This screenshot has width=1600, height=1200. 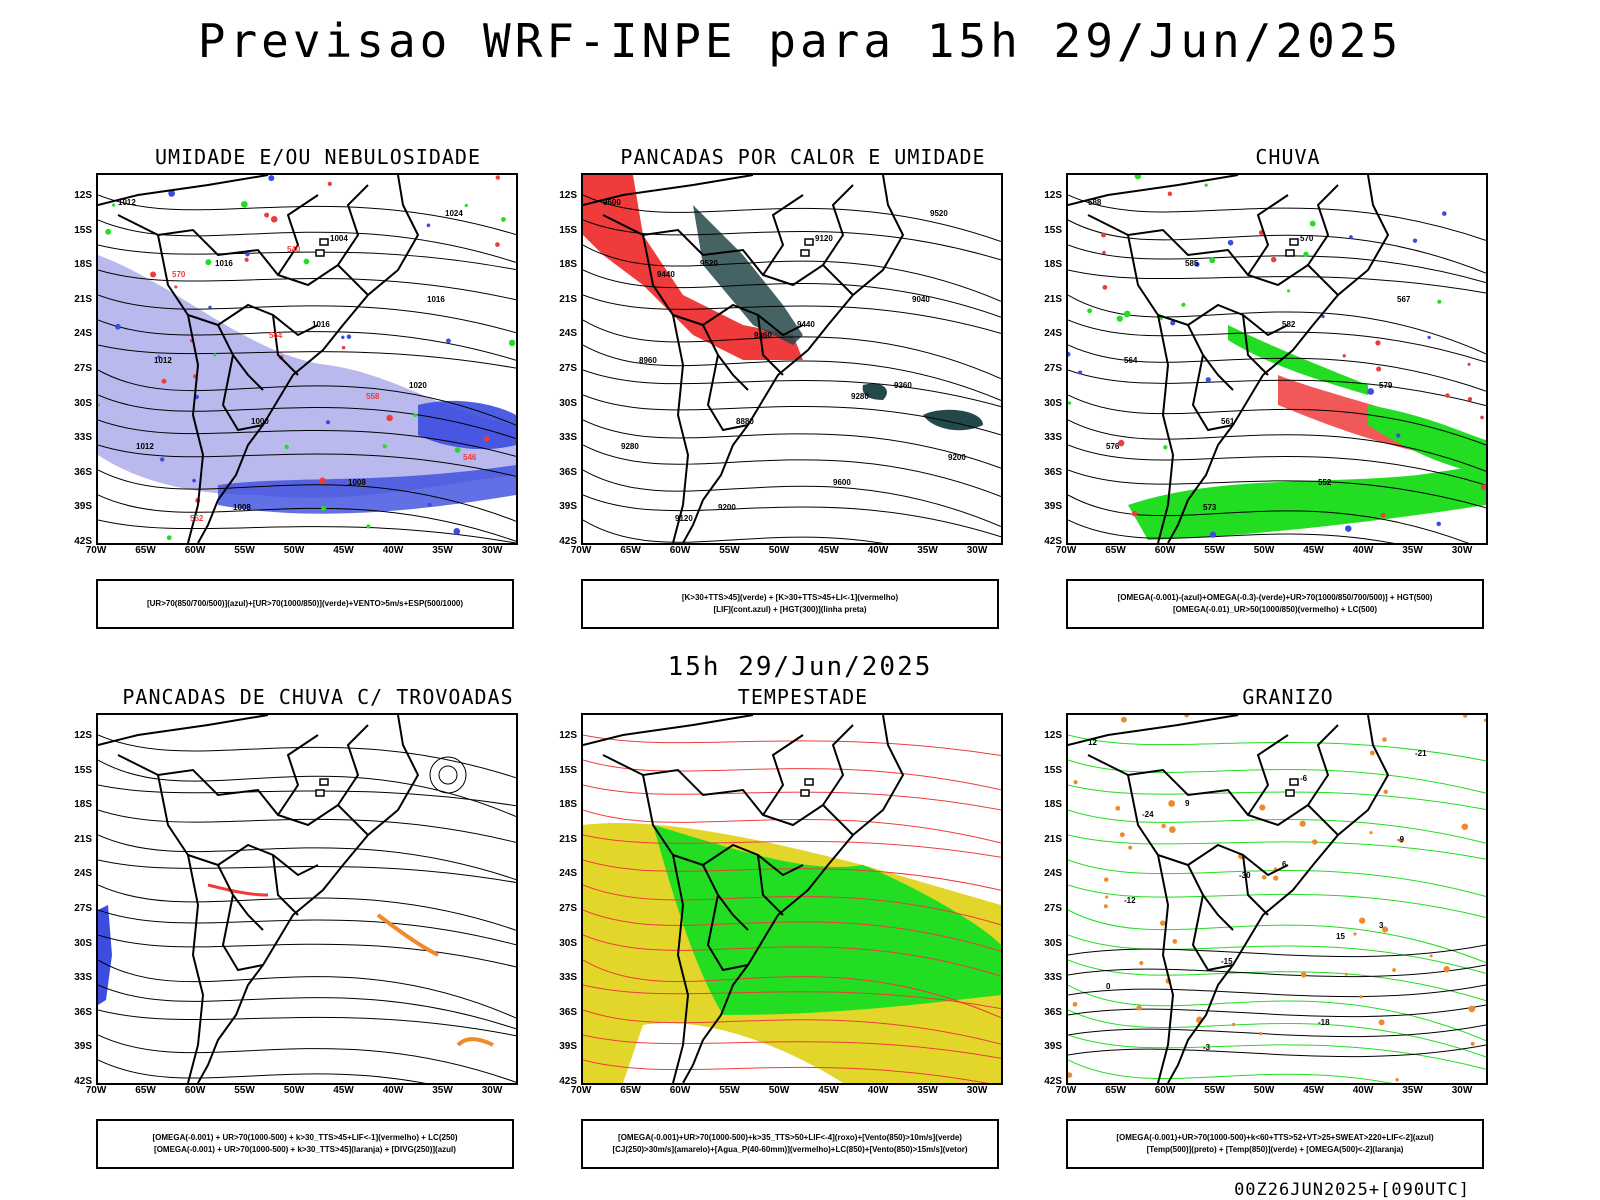 I want to click on contour-label: 9520, so click(x=709, y=263).